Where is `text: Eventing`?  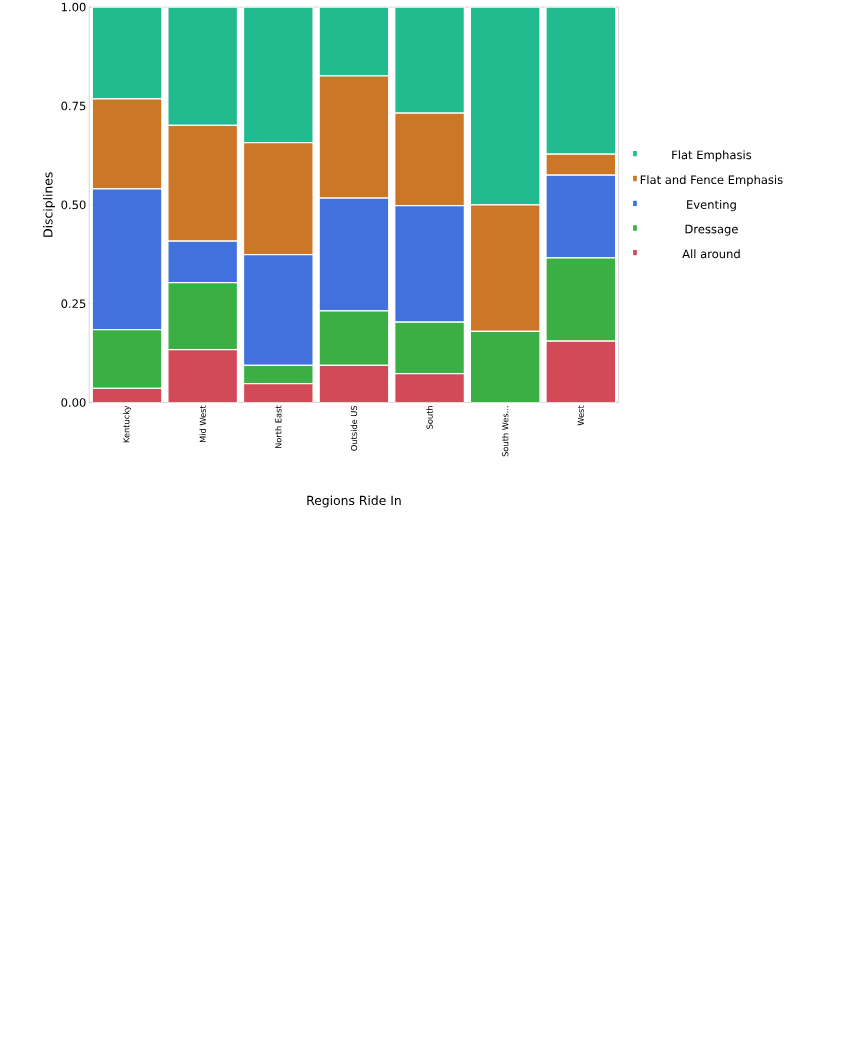 text: Eventing is located at coordinates (711, 205).